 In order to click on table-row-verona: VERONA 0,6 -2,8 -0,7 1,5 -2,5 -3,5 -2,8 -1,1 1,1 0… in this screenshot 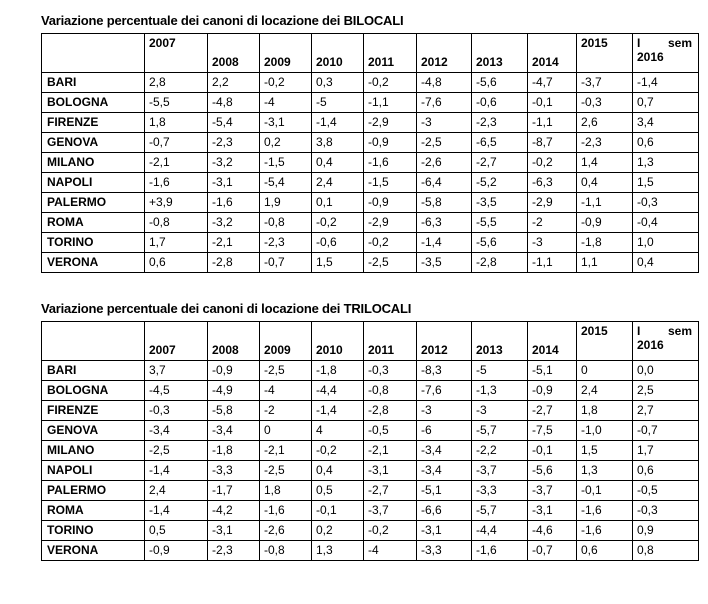, I will do `click(370, 262)`.